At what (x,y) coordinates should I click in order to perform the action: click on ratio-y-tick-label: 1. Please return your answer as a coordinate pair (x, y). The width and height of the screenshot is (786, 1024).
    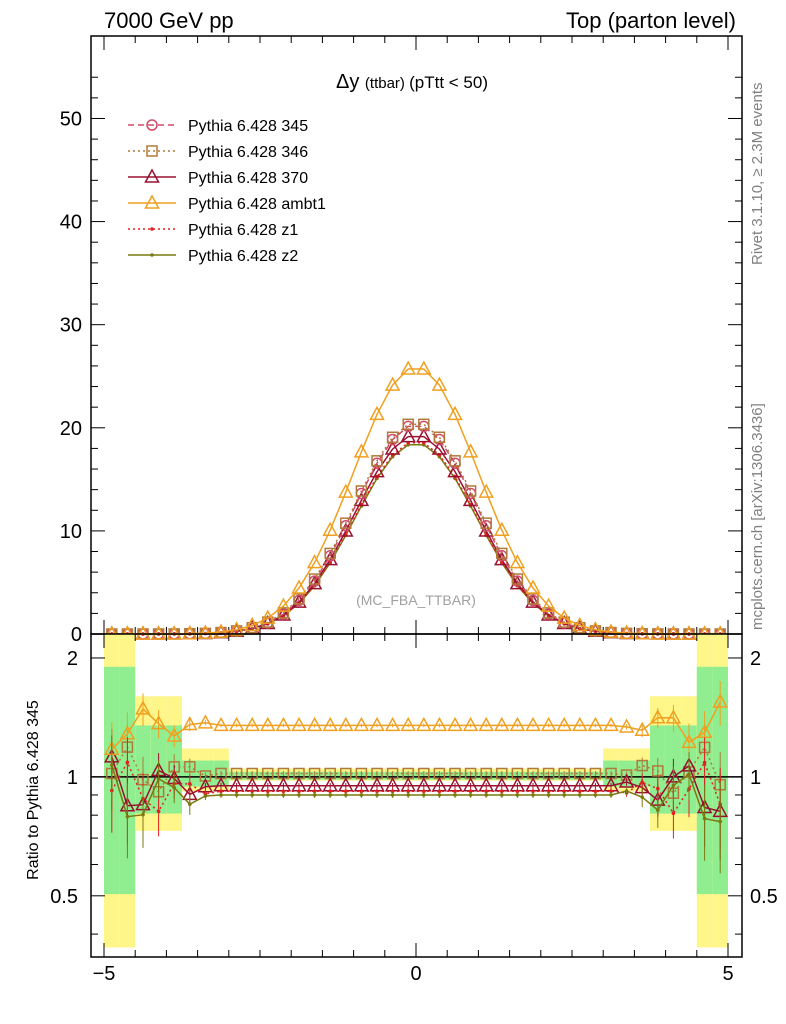
    Looking at the image, I should click on (72, 778).